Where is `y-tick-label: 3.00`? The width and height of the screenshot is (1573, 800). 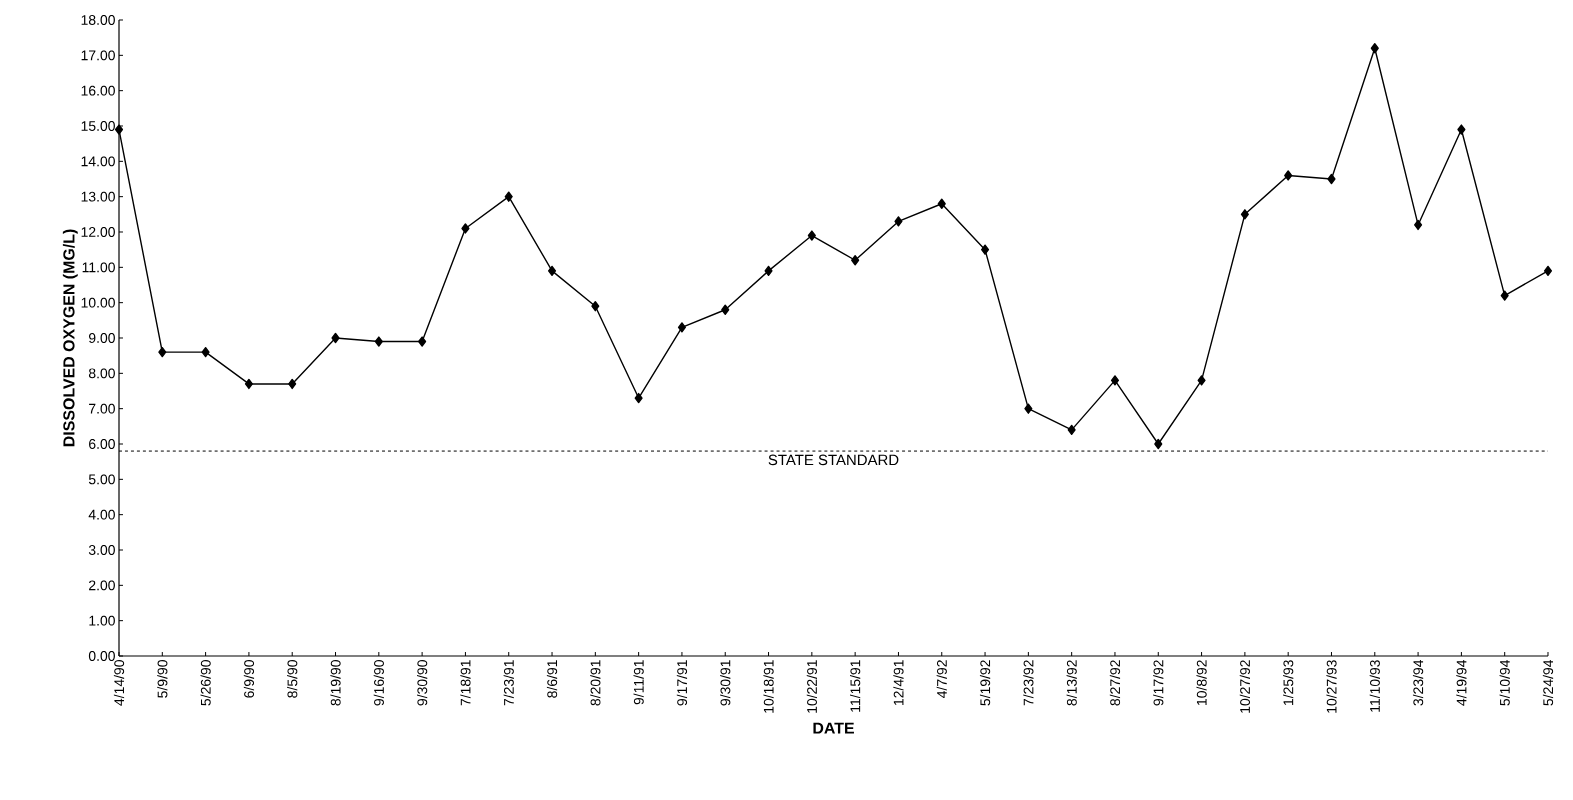
y-tick-label: 3.00 is located at coordinates (101, 550).